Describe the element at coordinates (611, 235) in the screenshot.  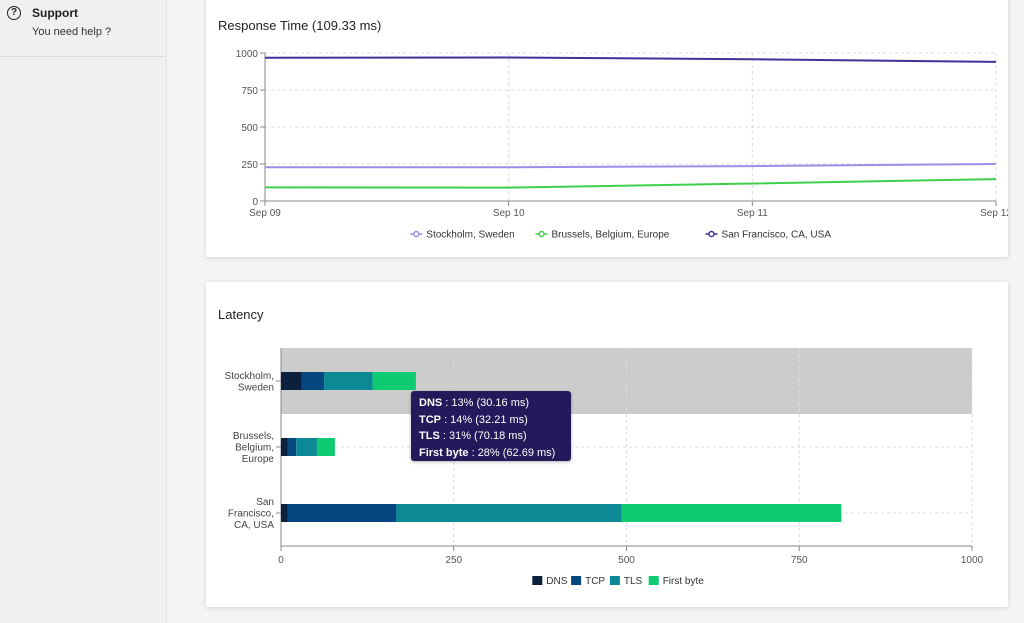
I see `legend-label: Brussels, Belgium, Europe` at that location.